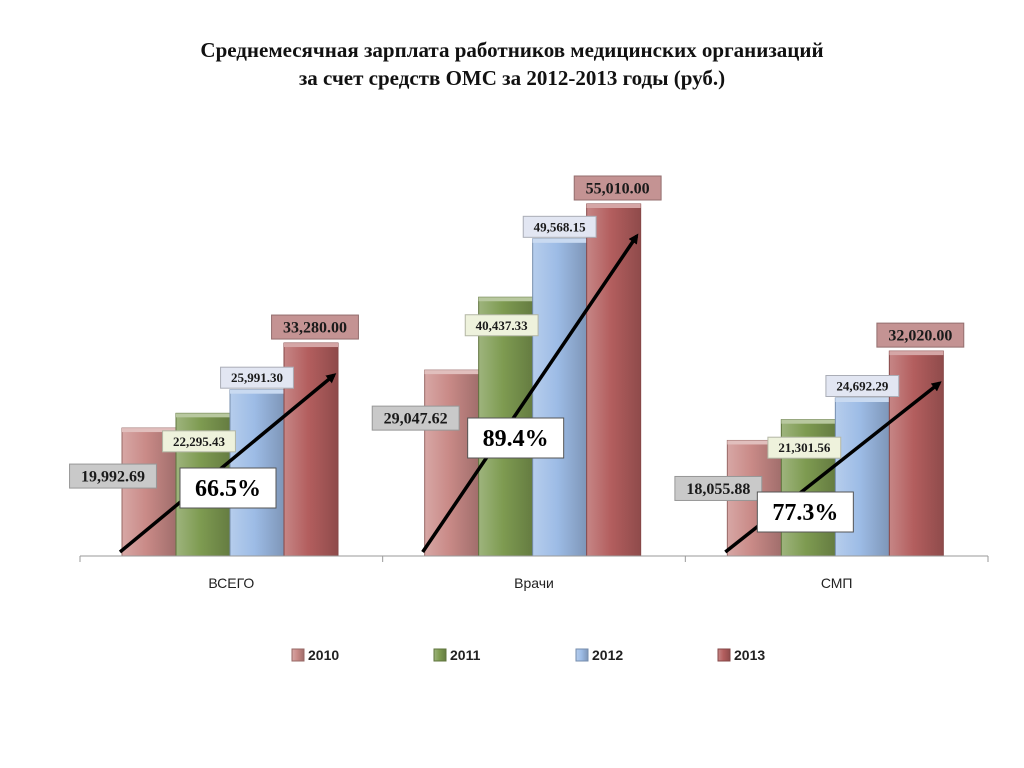 The height and width of the screenshot is (768, 1024). What do you see at coordinates (534, 583) in the screenshot?
I see `x-tick-label: Врачи` at bounding box center [534, 583].